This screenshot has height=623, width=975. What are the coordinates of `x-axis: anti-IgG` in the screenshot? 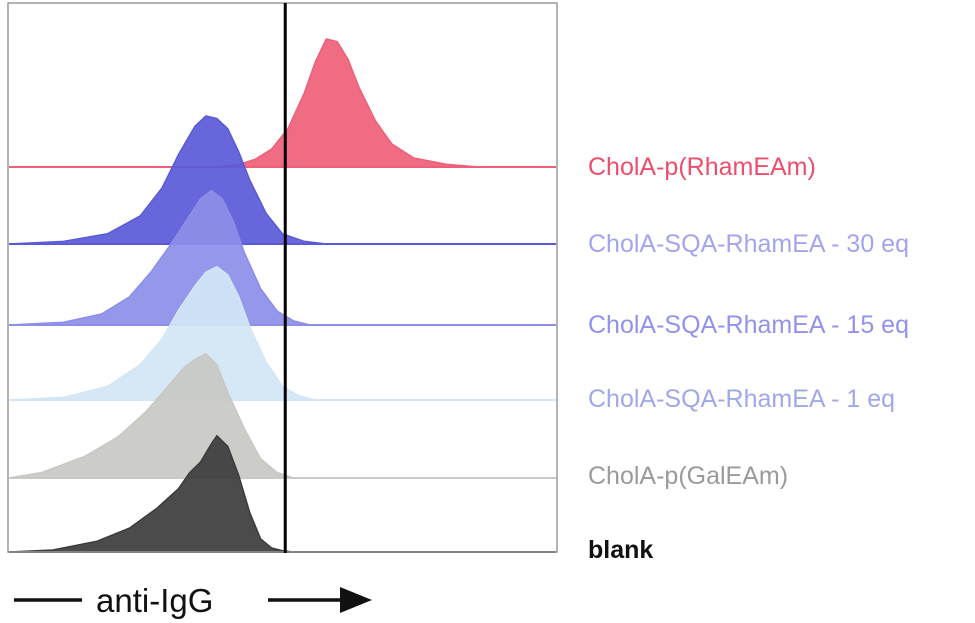 It's located at (193, 600).